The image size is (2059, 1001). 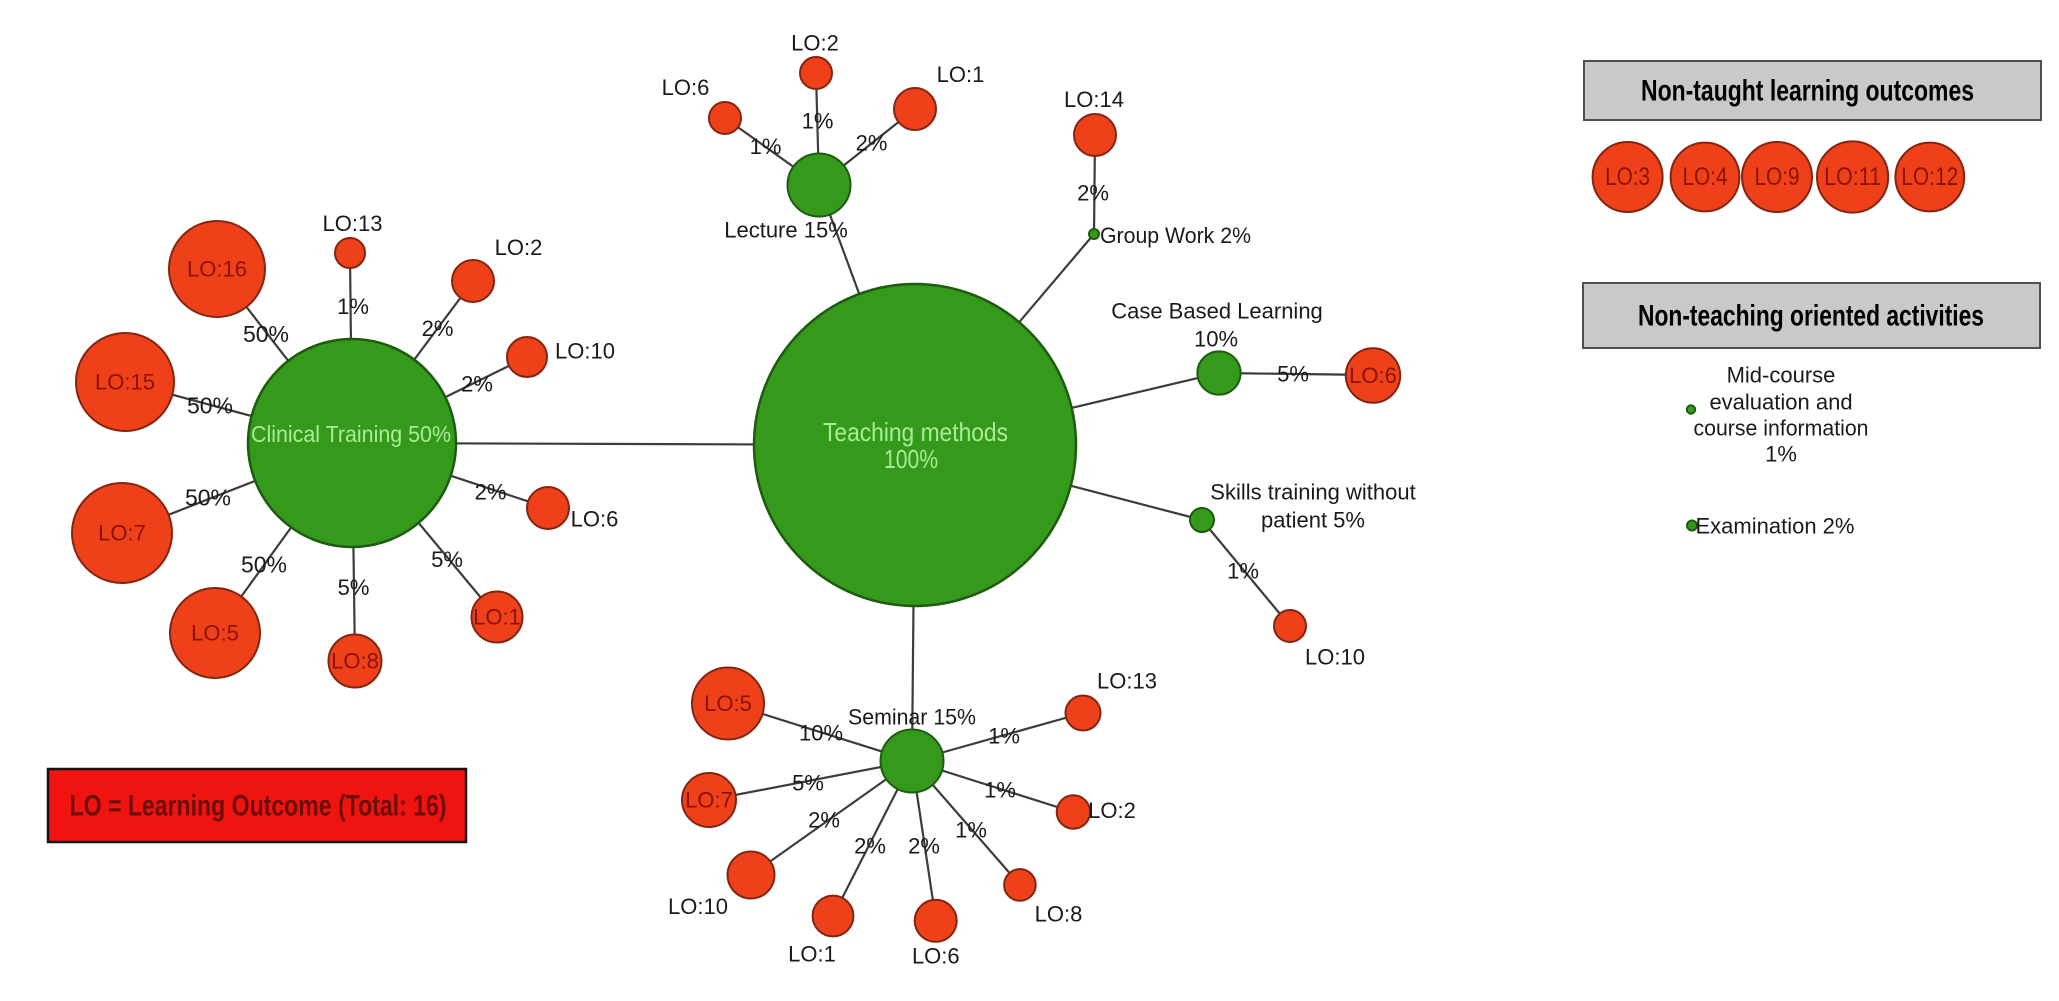 I want to click on svg-text: LO:16, so click(x=217, y=269).